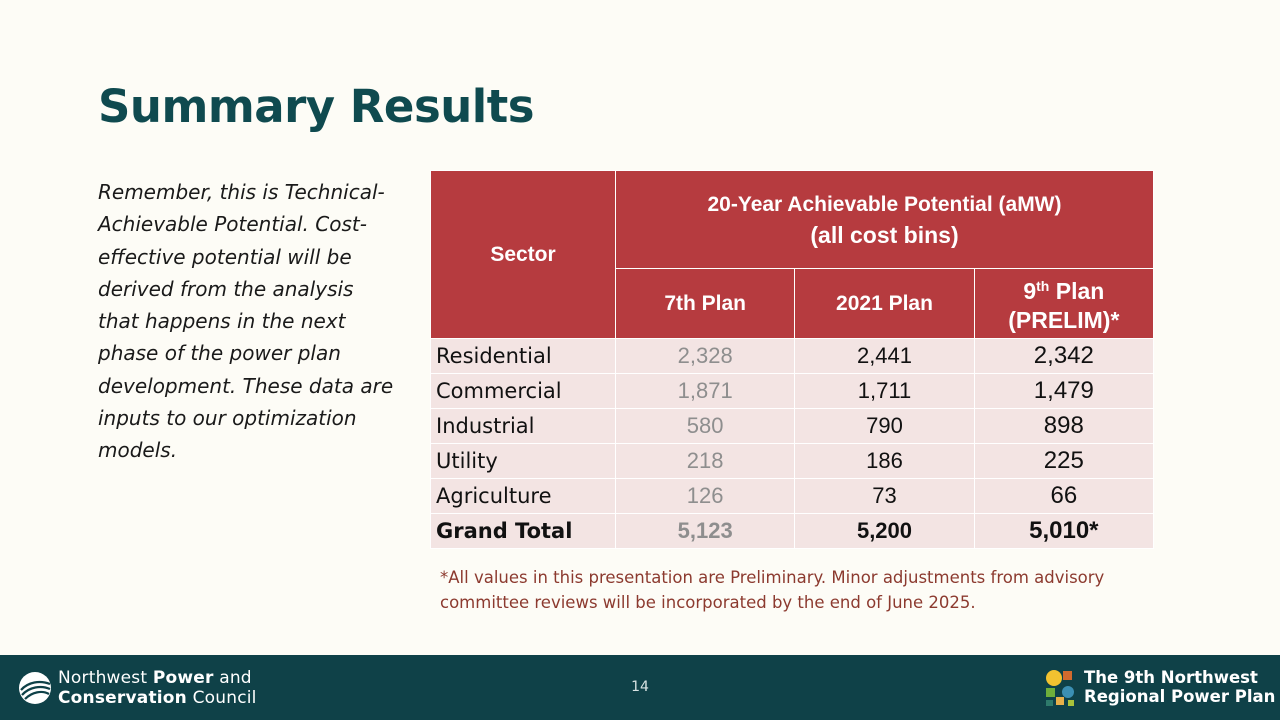 The height and width of the screenshot is (720, 1280). Describe the element at coordinates (1064, 391) in the screenshot. I see `value-9th-cell: 1,479` at that location.